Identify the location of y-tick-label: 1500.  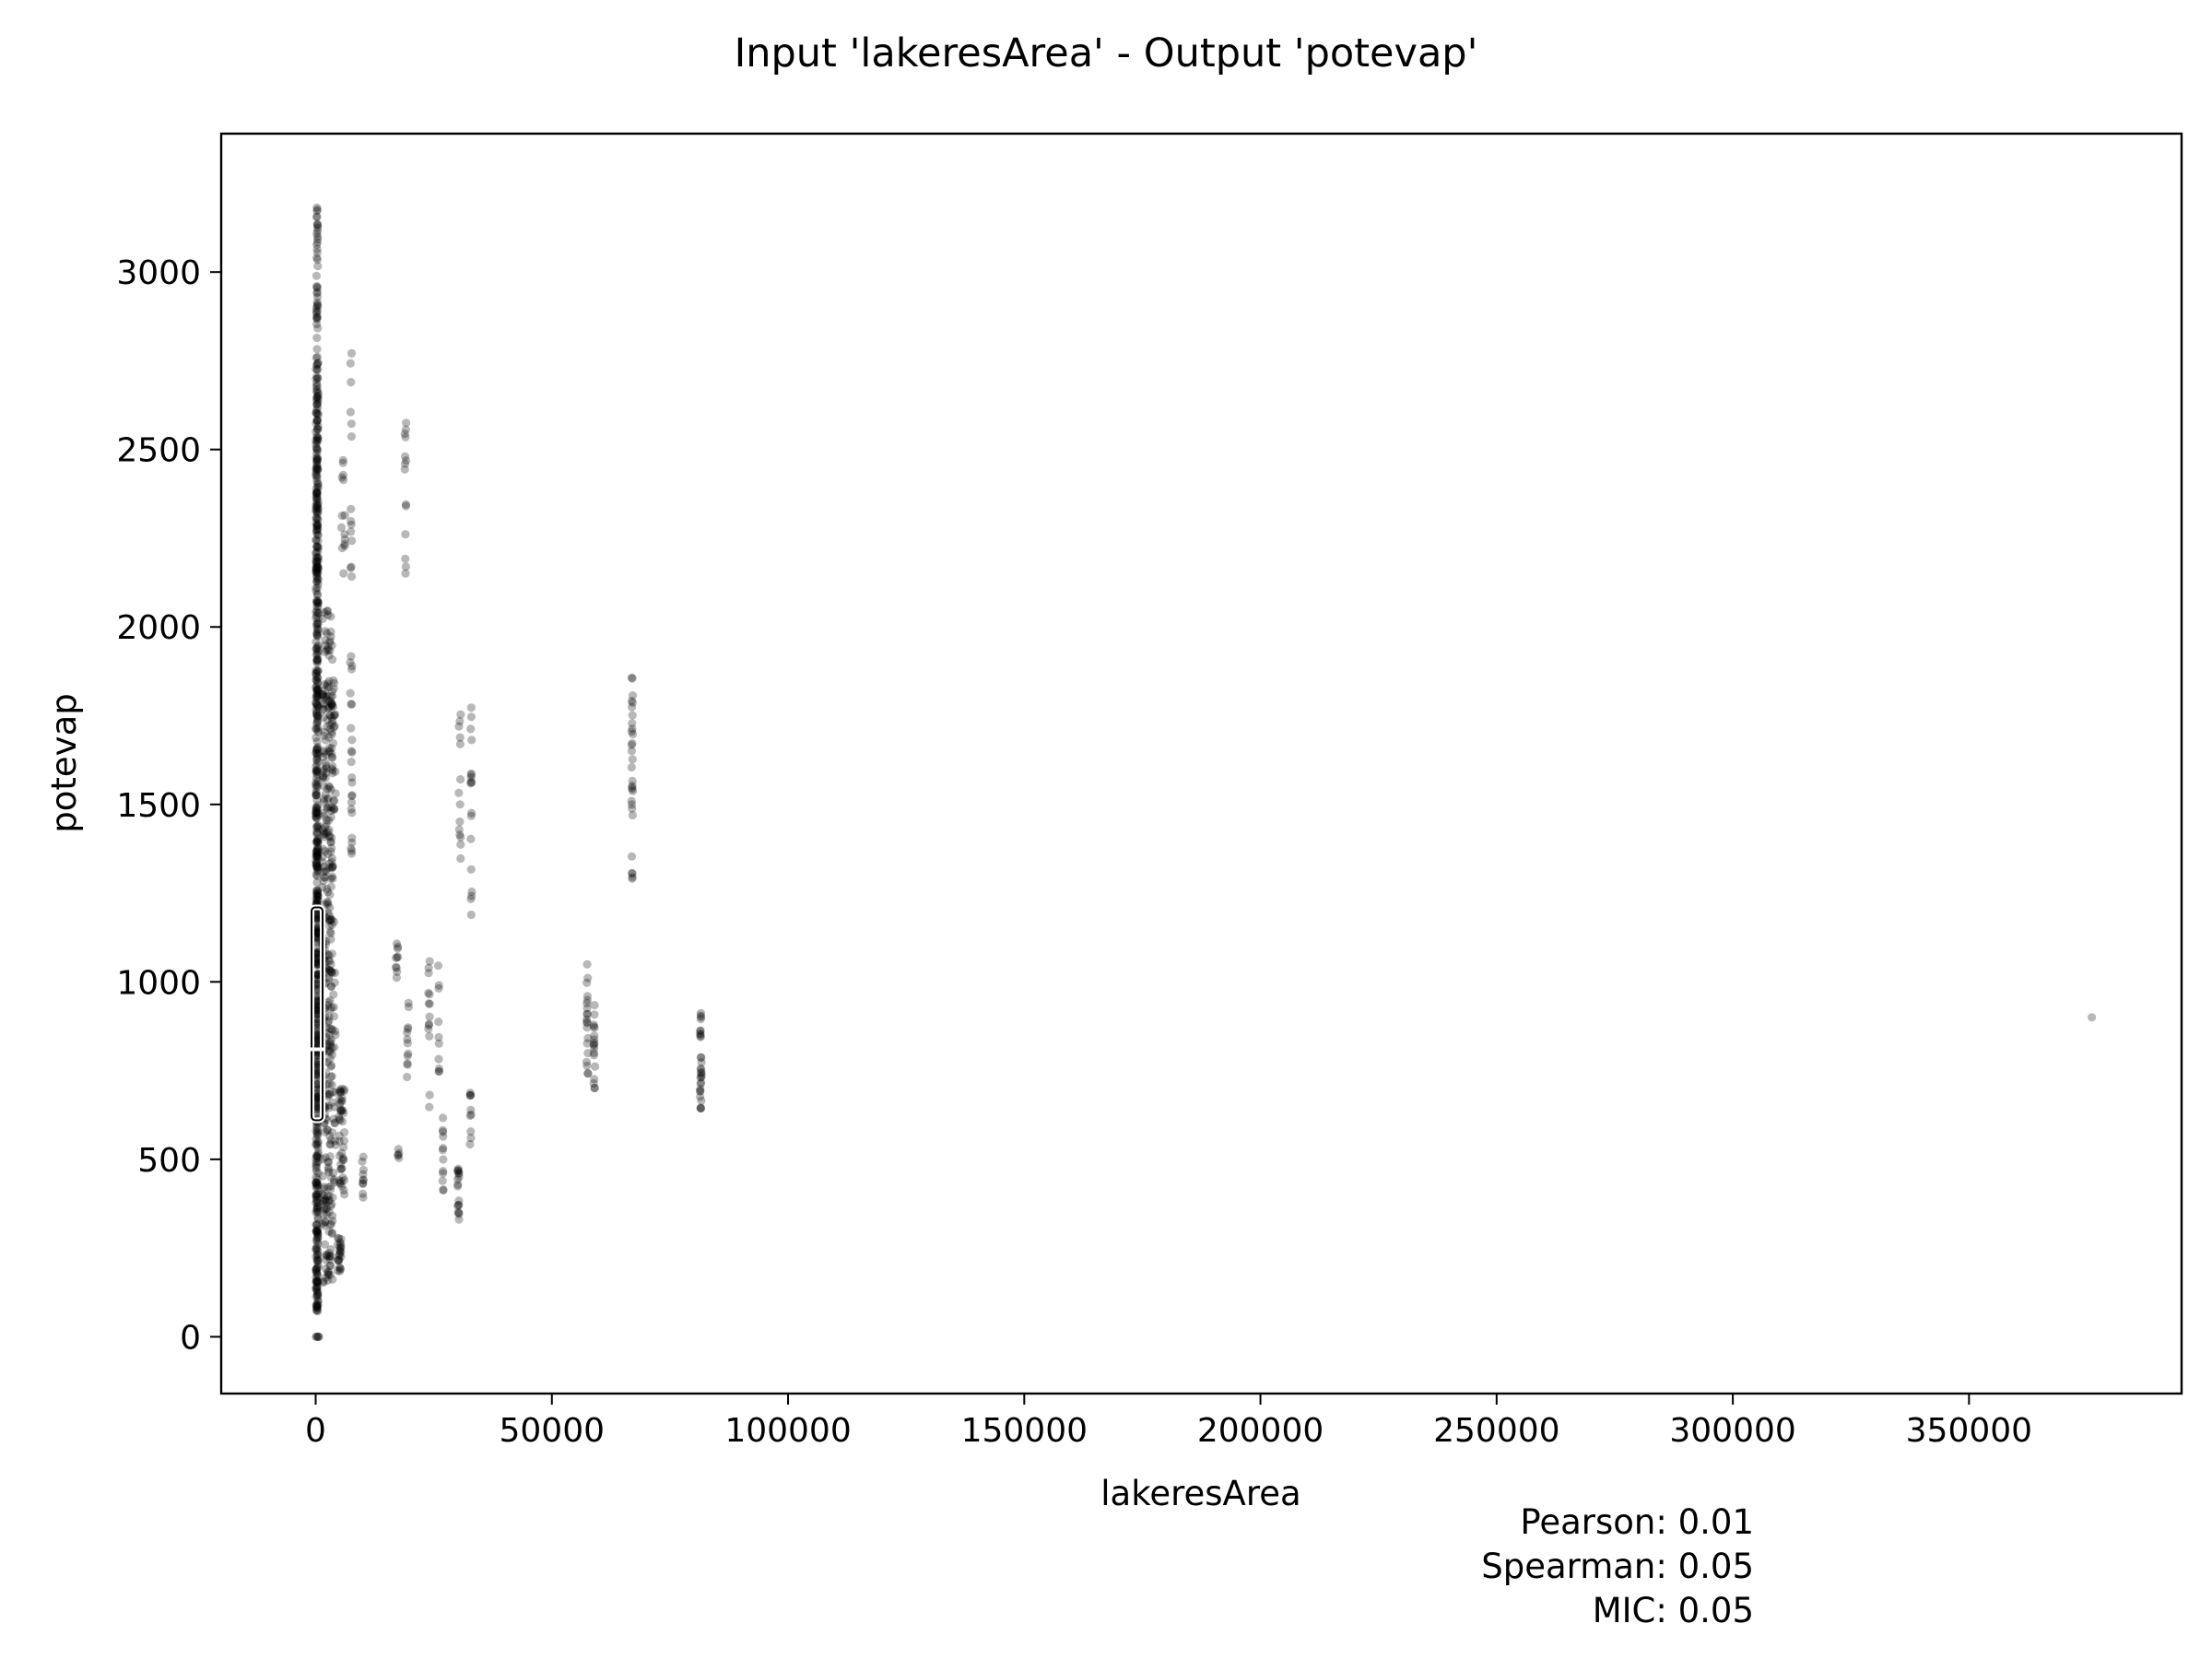
(158, 806).